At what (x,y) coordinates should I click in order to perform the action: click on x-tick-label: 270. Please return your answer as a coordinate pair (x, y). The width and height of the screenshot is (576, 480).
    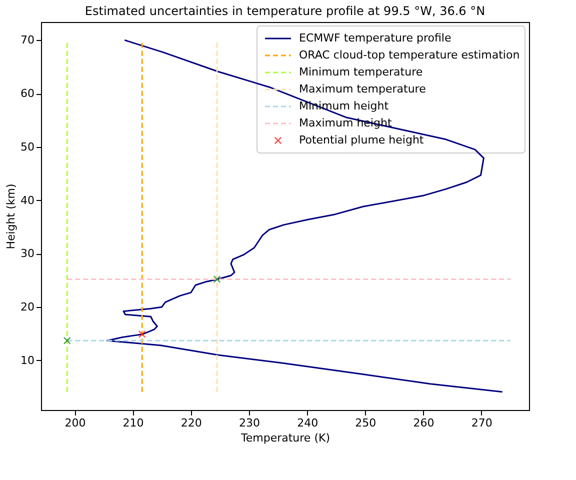
    Looking at the image, I should click on (481, 423).